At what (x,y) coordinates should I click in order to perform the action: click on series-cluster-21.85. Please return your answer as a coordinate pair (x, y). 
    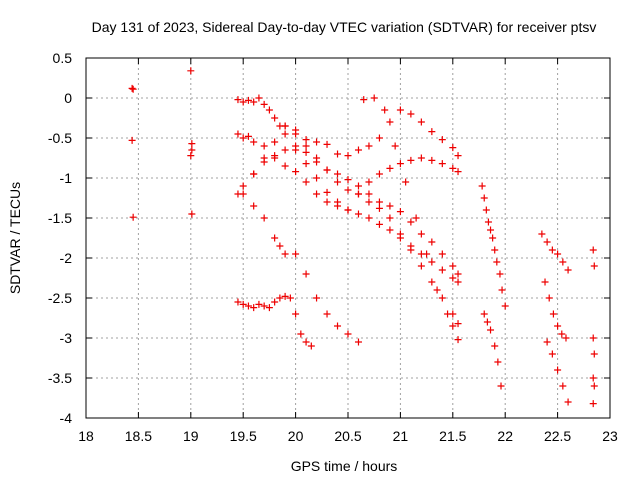
    Looking at the image, I should click on (493, 286).